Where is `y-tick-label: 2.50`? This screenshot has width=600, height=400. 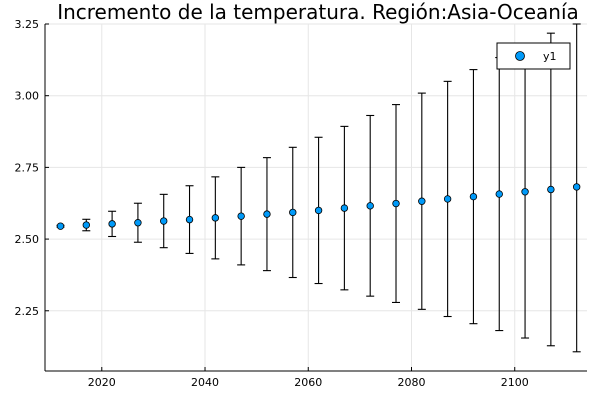
y-tick-label: 2.50 is located at coordinates (27, 239).